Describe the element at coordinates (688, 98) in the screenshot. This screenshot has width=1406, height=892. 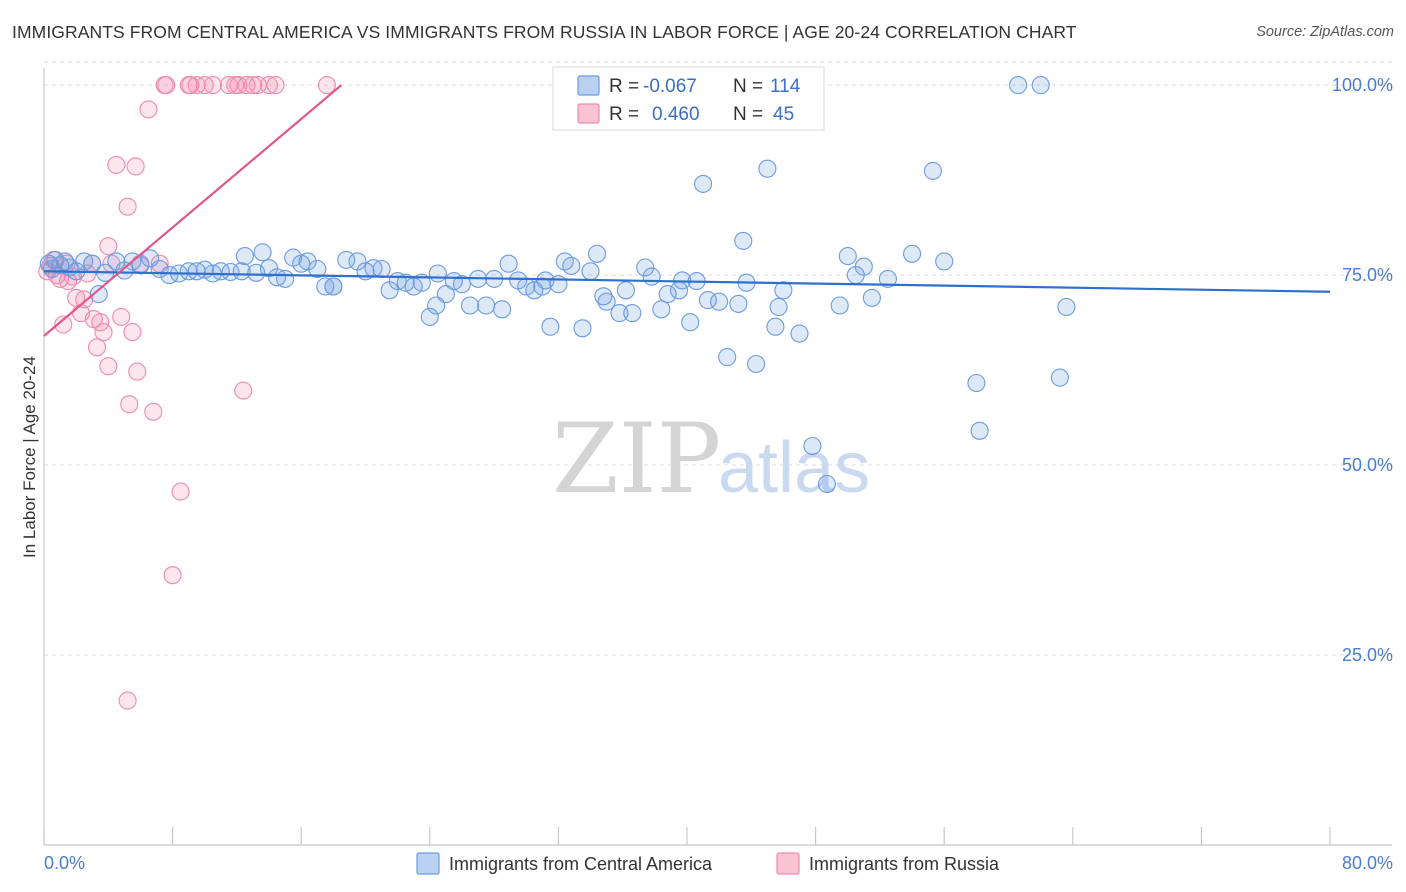
I see `correlation-legend: R = -0.067 N = 114 R = 0.460 N = 45` at that location.